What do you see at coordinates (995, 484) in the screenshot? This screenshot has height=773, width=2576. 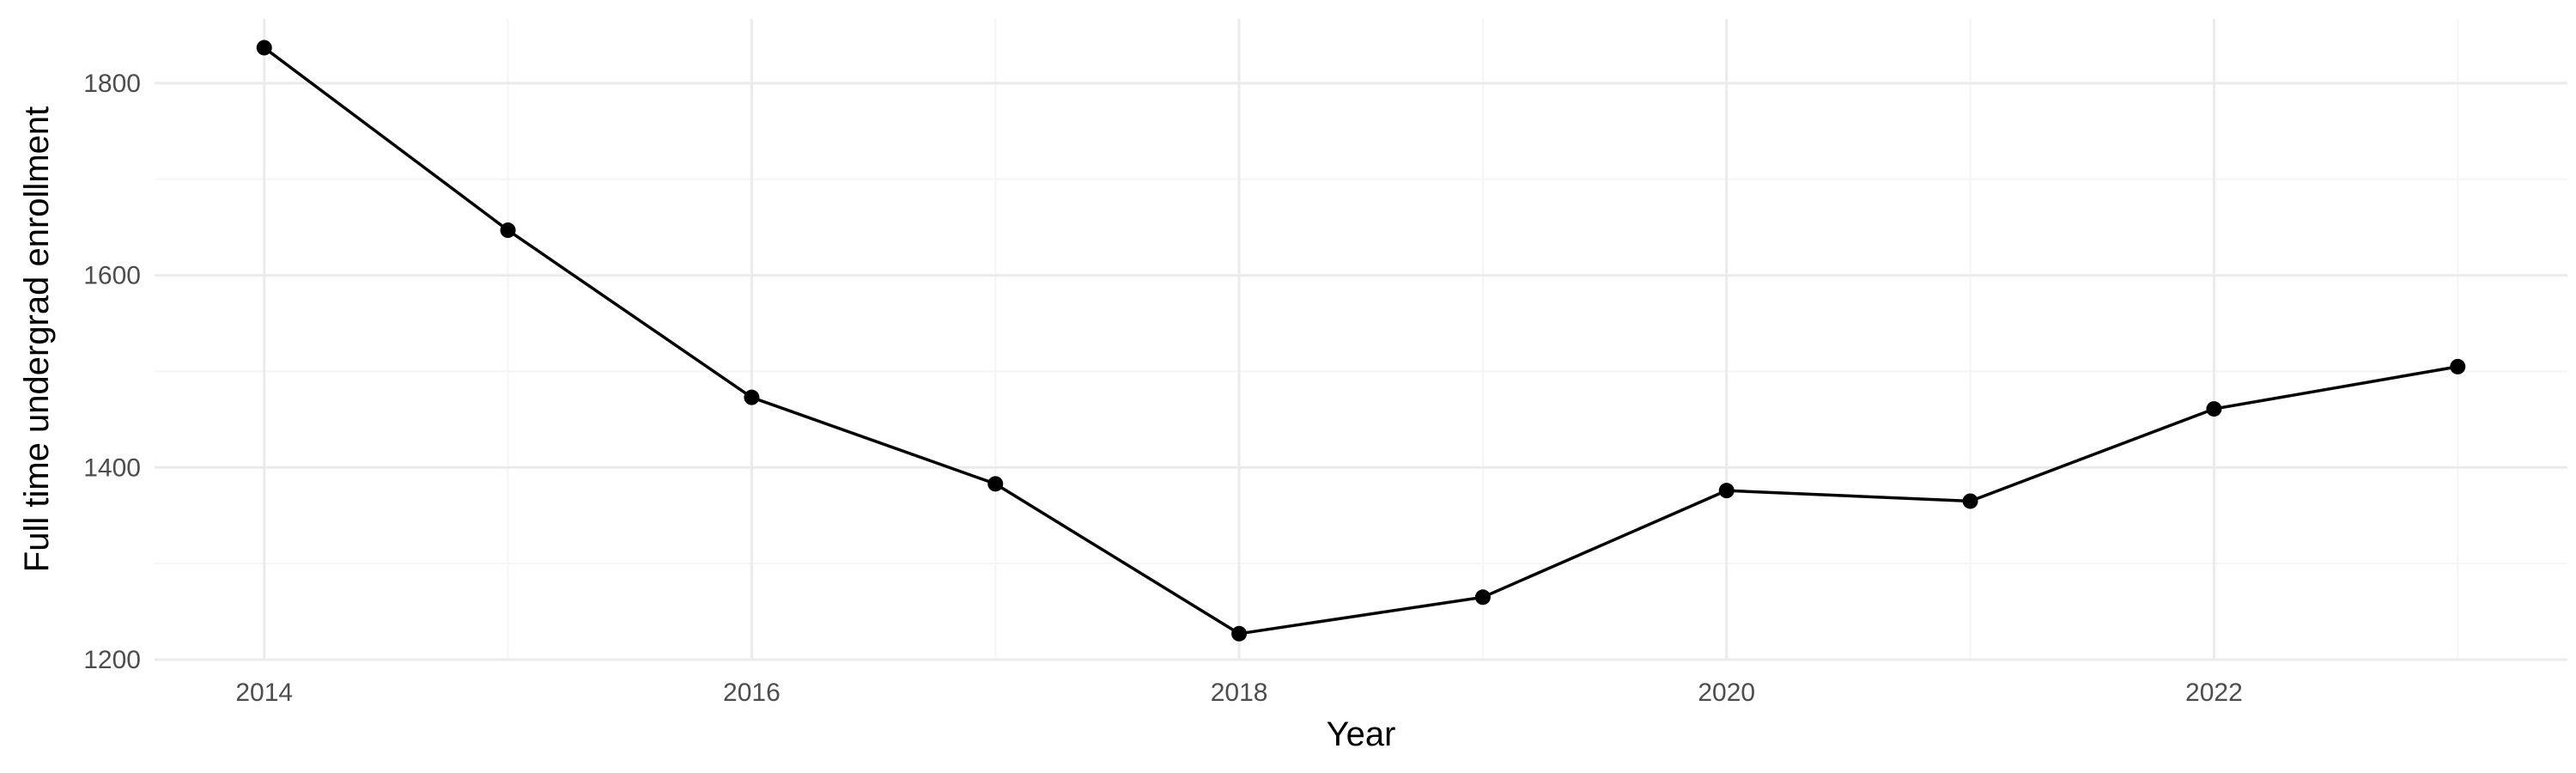 I see `data-point-2017` at bounding box center [995, 484].